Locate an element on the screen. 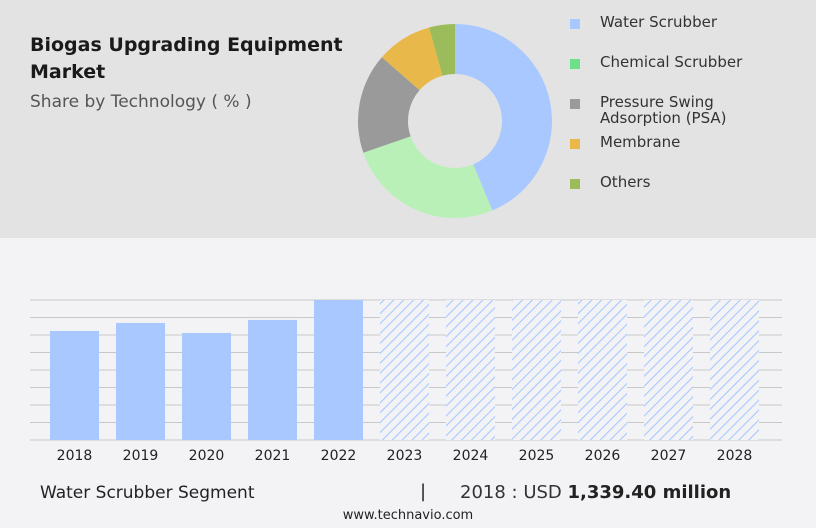 The height and width of the screenshot is (528, 816). x-tick-label: 2018 is located at coordinates (75, 456).